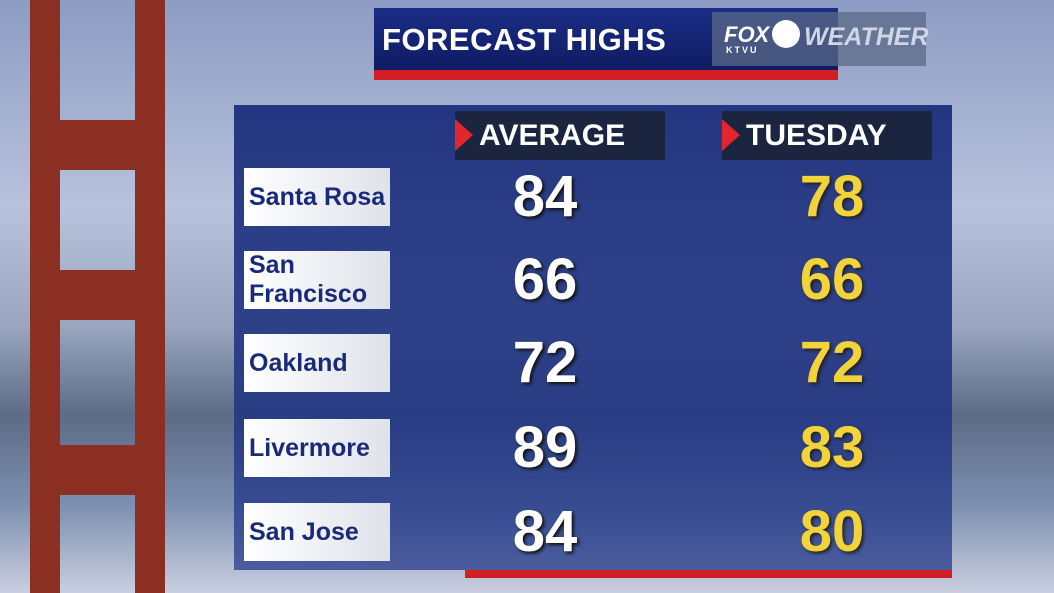 This screenshot has height=593, width=1054. Describe the element at coordinates (317, 363) in the screenshot. I see `city-label: Oakland` at that location.